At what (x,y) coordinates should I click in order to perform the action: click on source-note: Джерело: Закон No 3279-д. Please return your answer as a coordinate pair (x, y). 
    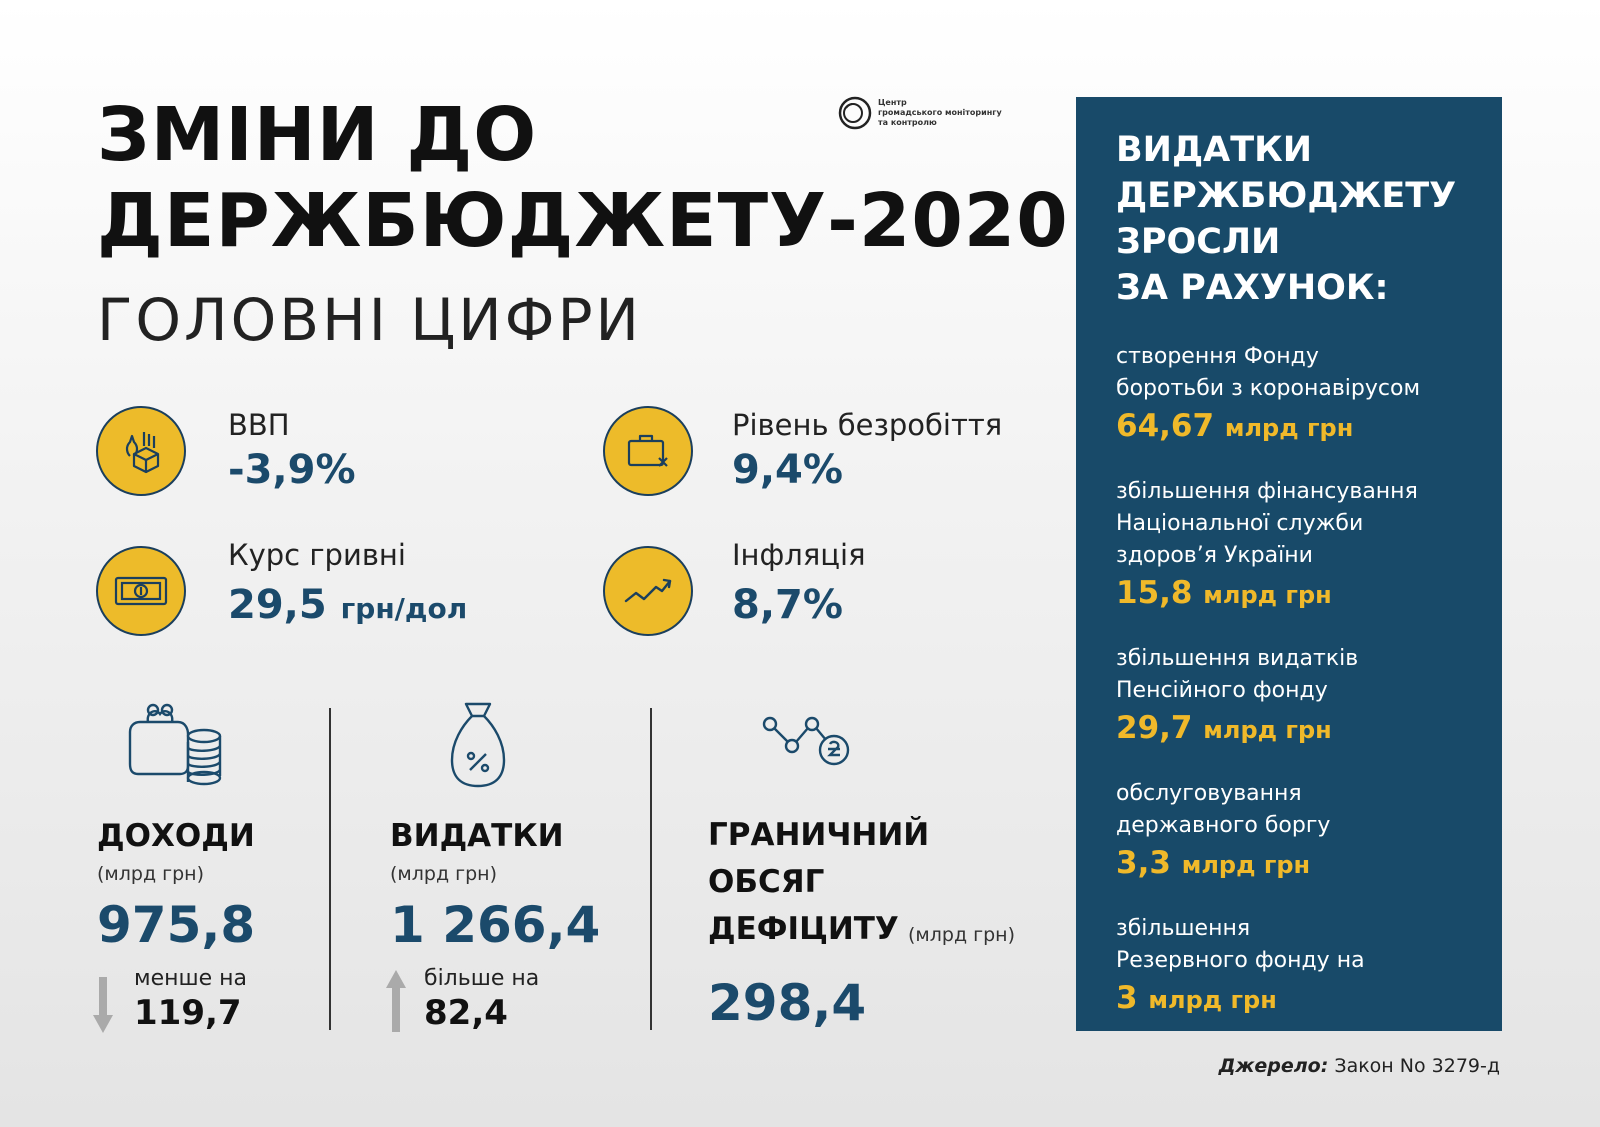
    Looking at the image, I should click on (1359, 1066).